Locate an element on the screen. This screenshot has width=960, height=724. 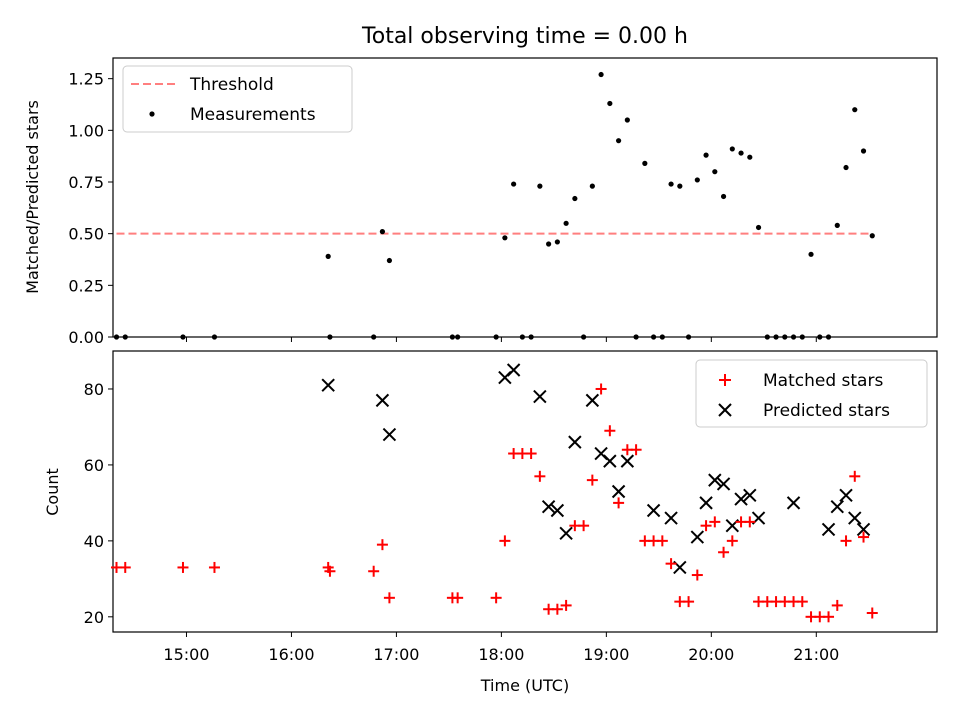
top-ytick-label: 0.00 is located at coordinates (86, 337).